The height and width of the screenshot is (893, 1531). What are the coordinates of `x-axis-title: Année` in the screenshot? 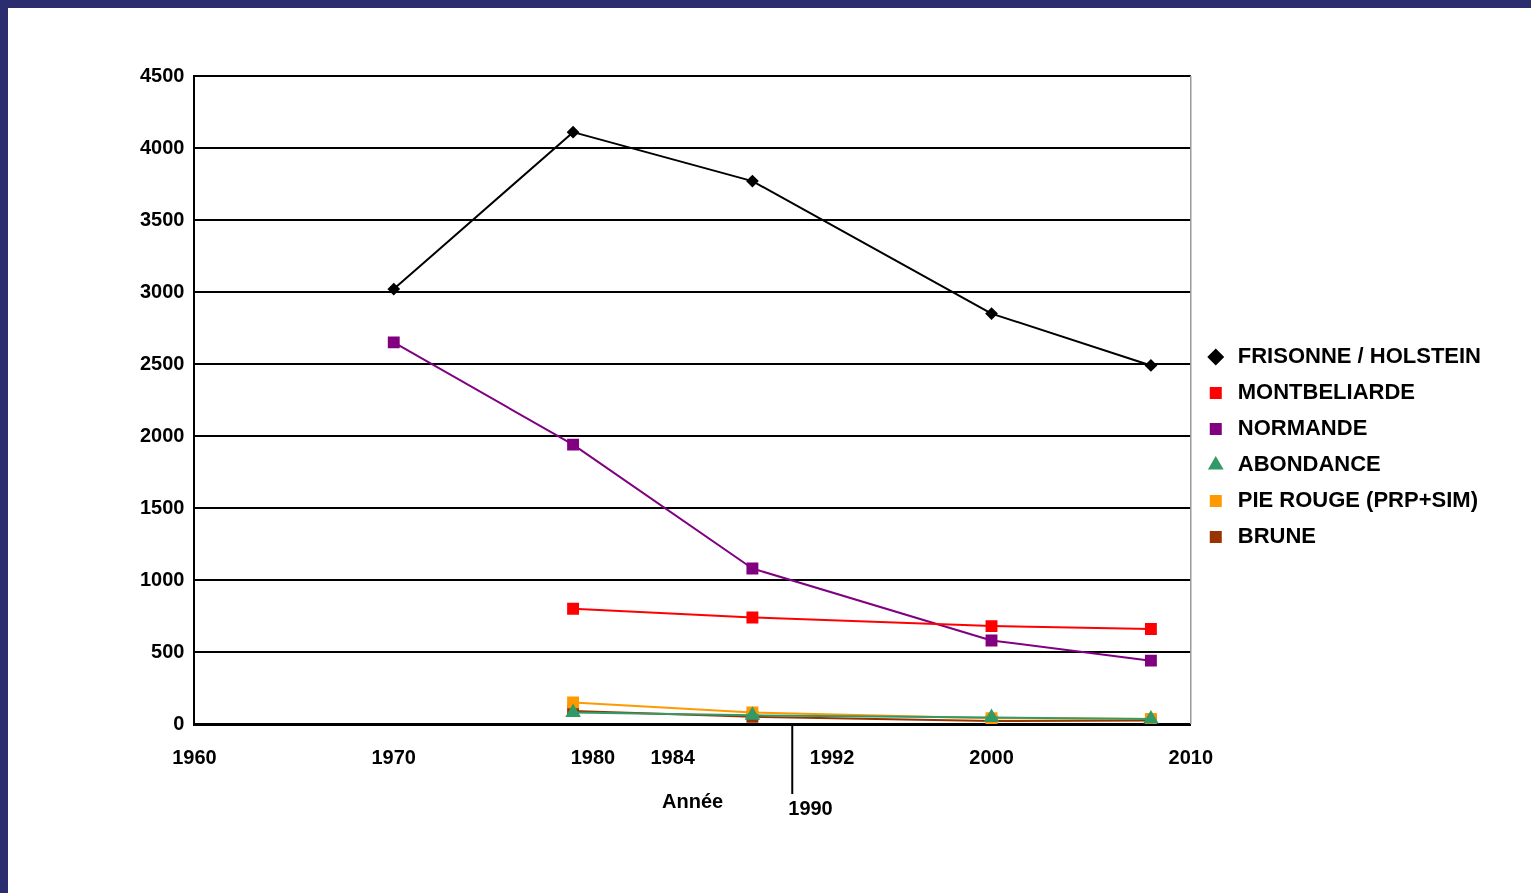 It's located at (693, 800).